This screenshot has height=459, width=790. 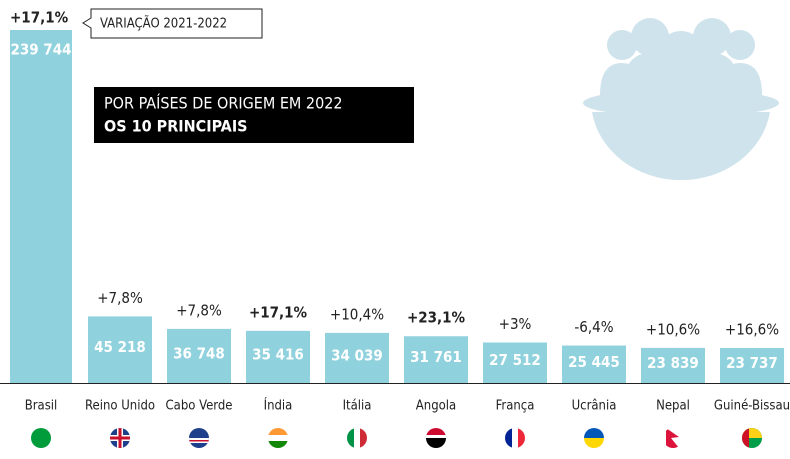 I want to click on change-label: +10,6%, so click(x=673, y=329).